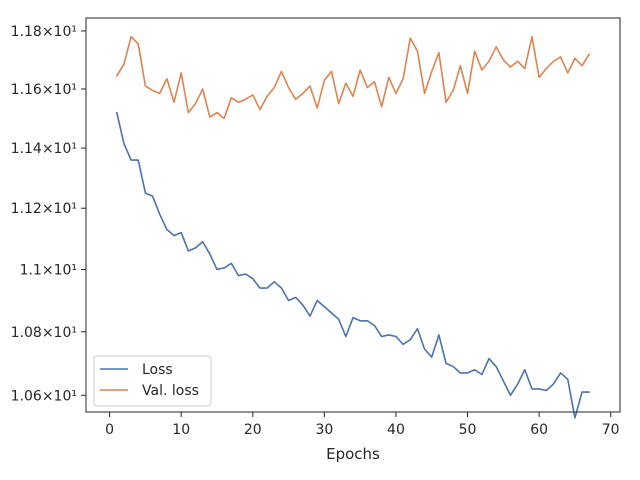 This screenshot has width=640, height=480. What do you see at coordinates (157, 370) in the screenshot?
I see `legend-label: Loss` at bounding box center [157, 370].